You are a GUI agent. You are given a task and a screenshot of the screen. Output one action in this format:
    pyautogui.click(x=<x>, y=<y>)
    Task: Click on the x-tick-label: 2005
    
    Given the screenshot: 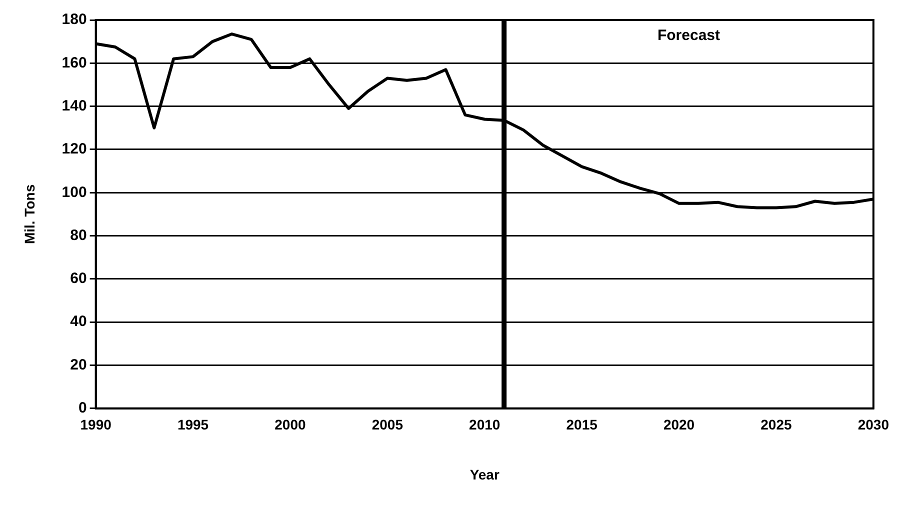 What is the action you would take?
    pyautogui.click(x=388, y=424)
    